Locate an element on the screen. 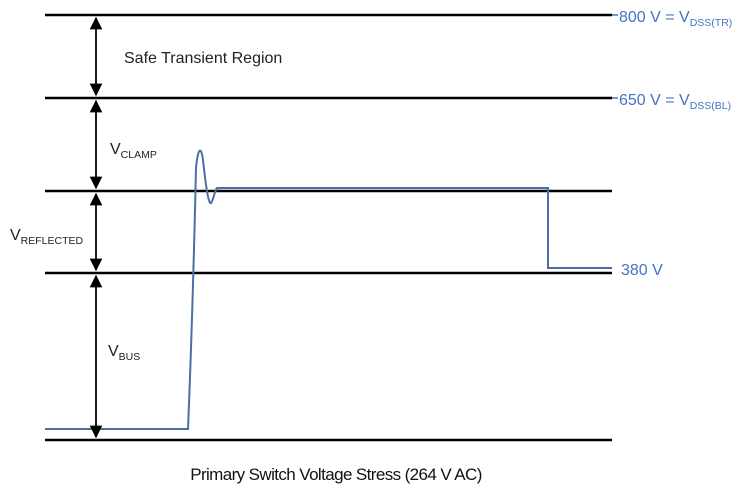 Image resolution: width=746 pixels, height=488 pixels. v-bus-label: VBUS is located at coordinates (124, 353).